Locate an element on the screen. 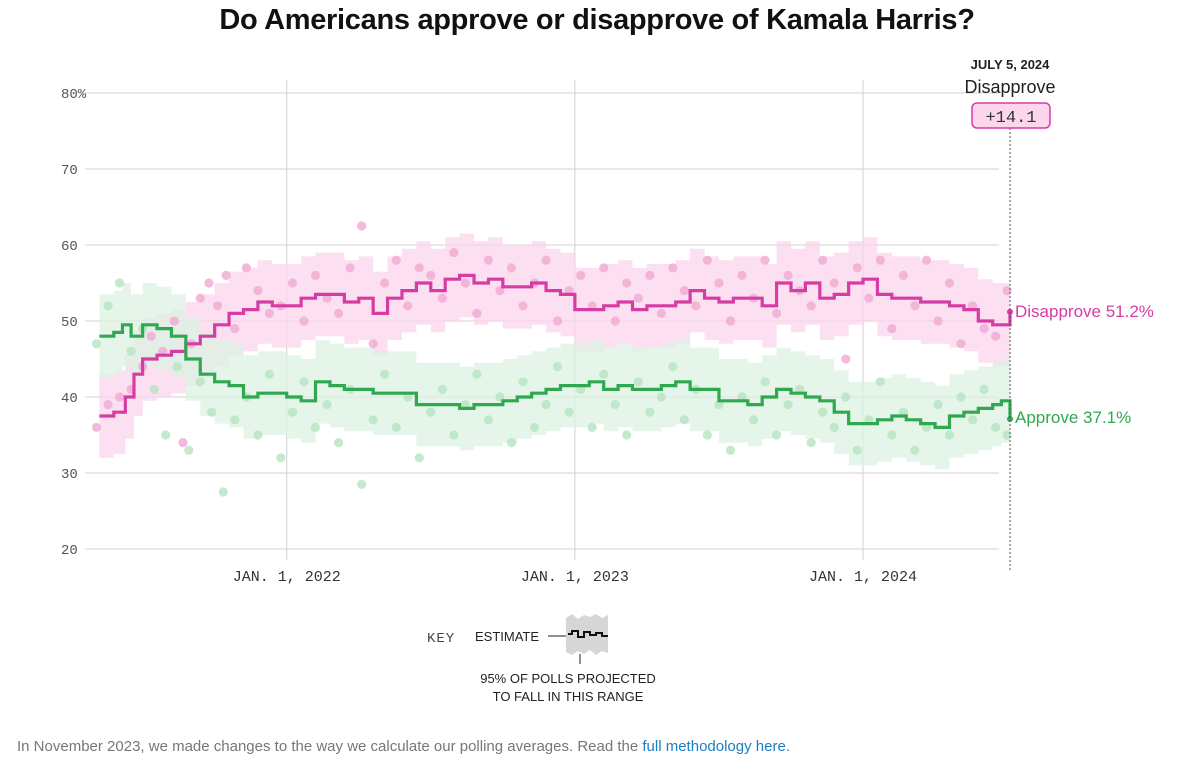 The height and width of the screenshot is (767, 1194). y-tick-label-50: 50 is located at coordinates (69, 323).